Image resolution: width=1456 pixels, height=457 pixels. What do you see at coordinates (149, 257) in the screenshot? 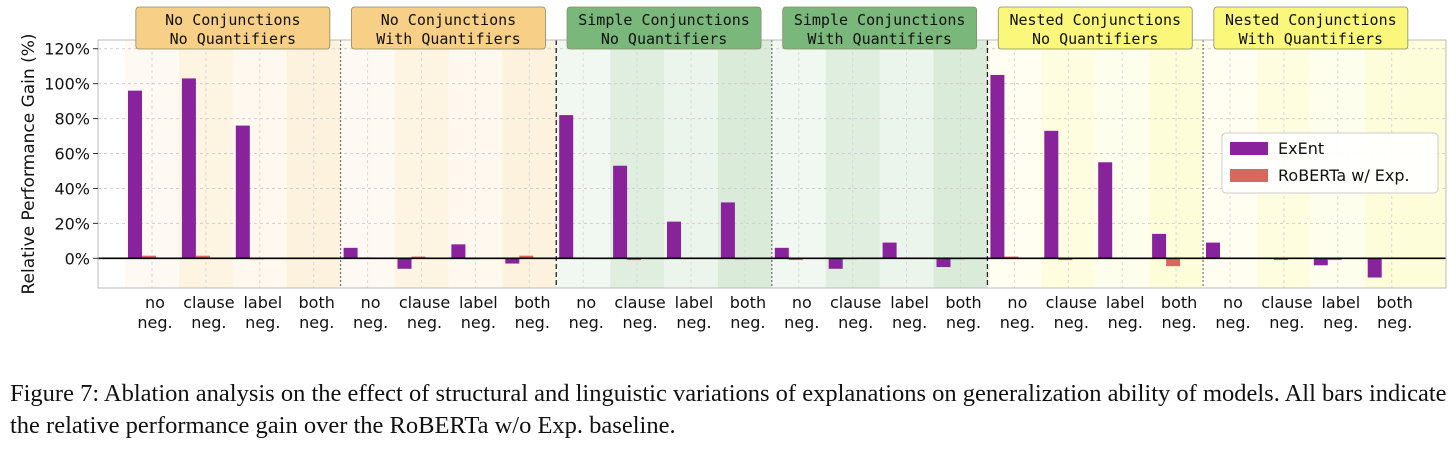
I see `bar-roberta-w-exp--0` at bounding box center [149, 257].